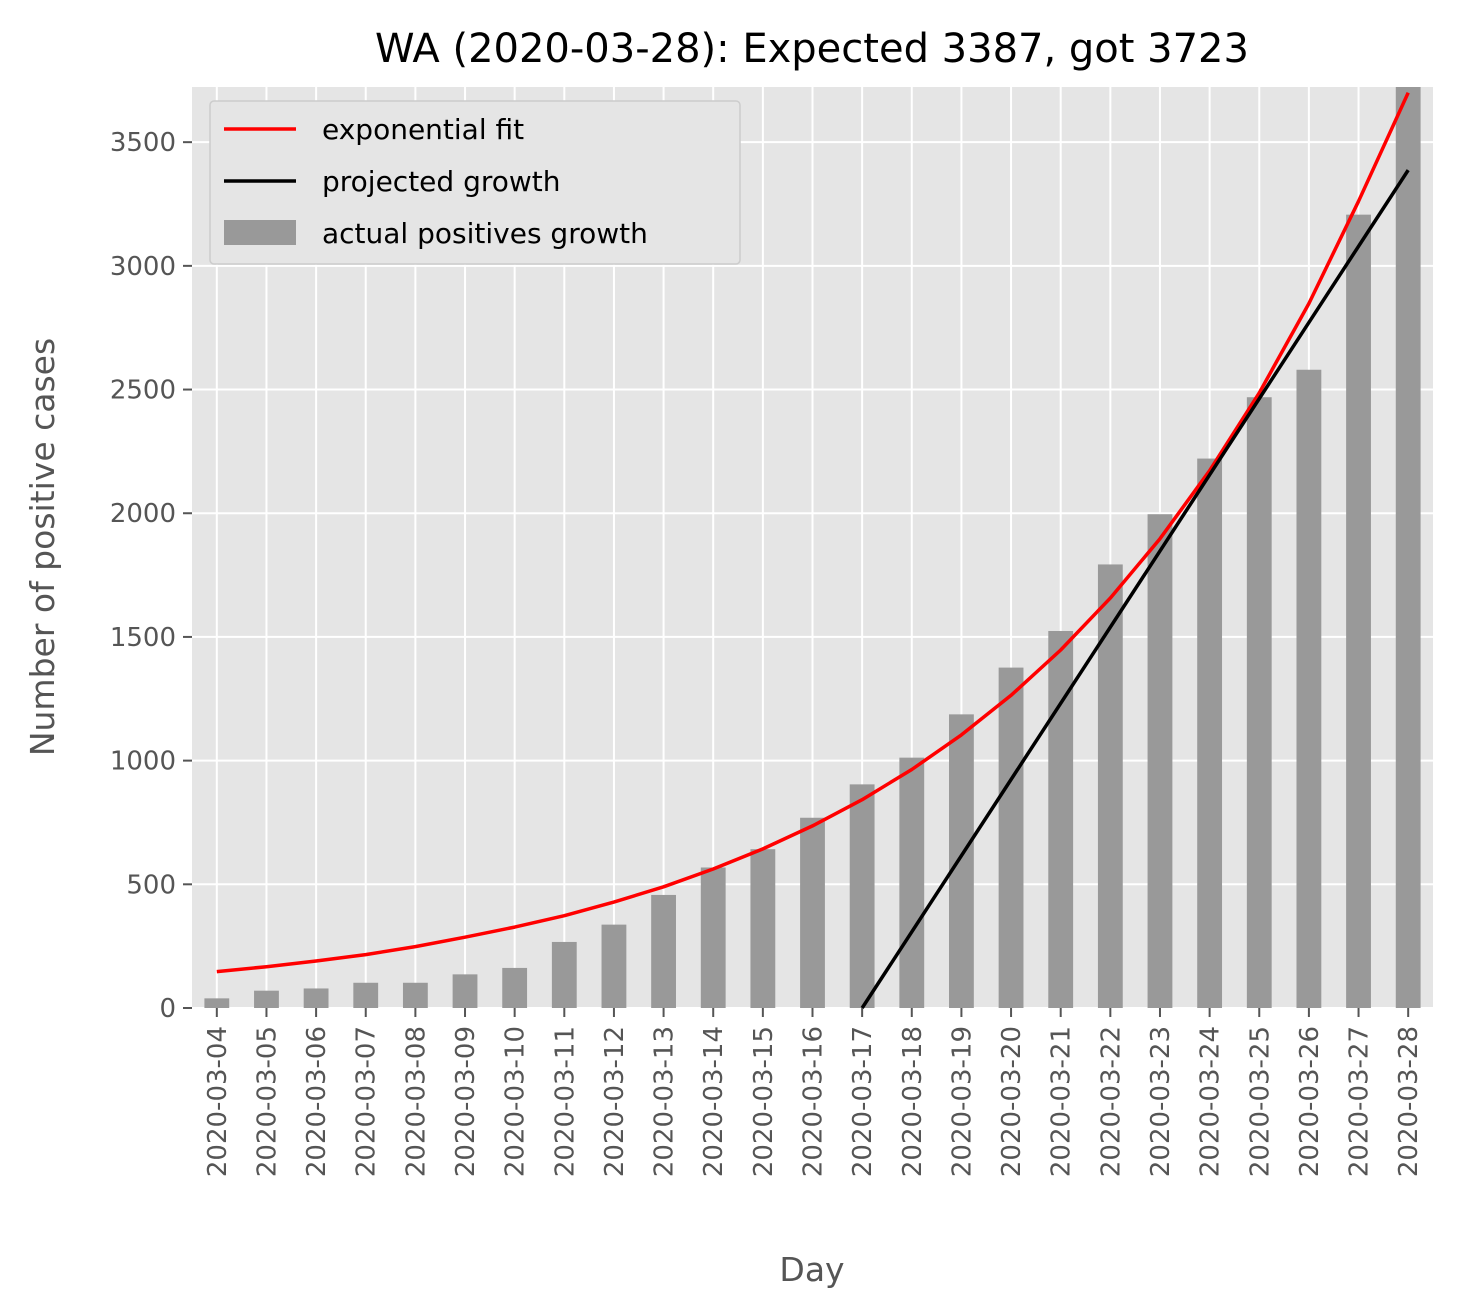 This screenshot has width=1458, height=1315. What do you see at coordinates (1260, 1101) in the screenshot?
I see `x-tick-label: 2020-03-25` at bounding box center [1260, 1101].